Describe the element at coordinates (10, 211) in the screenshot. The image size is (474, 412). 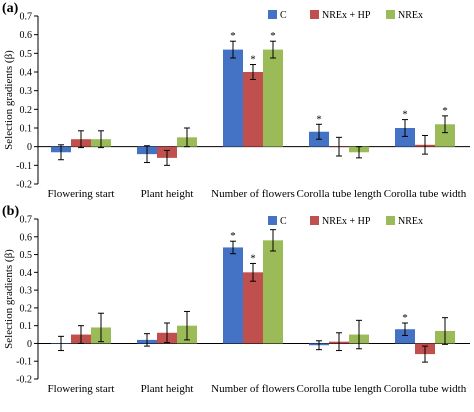
I see `panel-label: (b)` at that location.